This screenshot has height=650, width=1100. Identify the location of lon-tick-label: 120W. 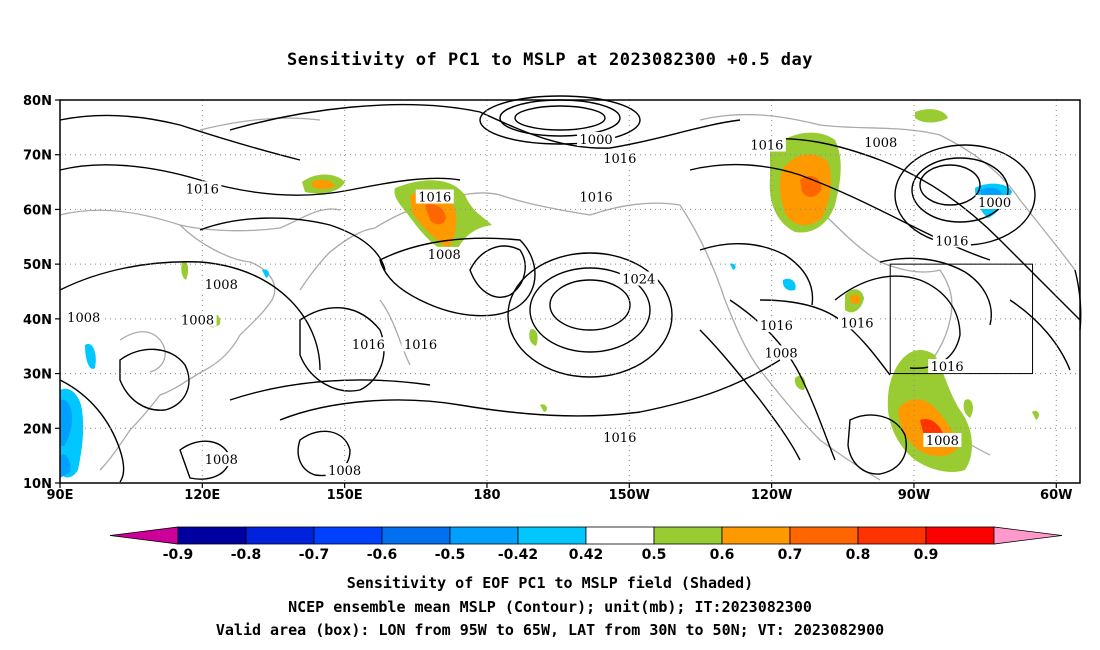
(771, 495).